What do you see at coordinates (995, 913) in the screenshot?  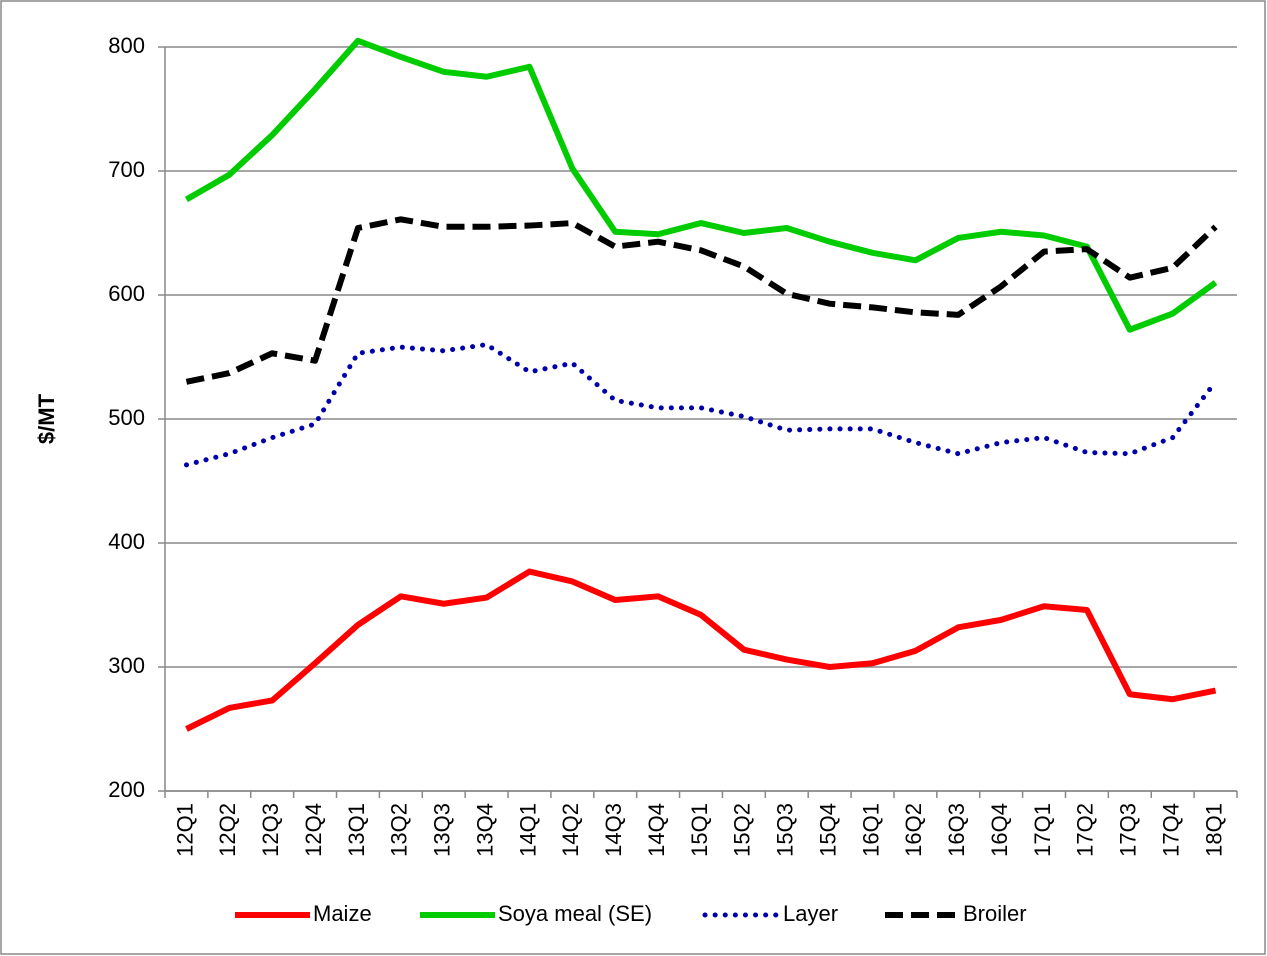 I see `legend-label: Broiler` at bounding box center [995, 913].